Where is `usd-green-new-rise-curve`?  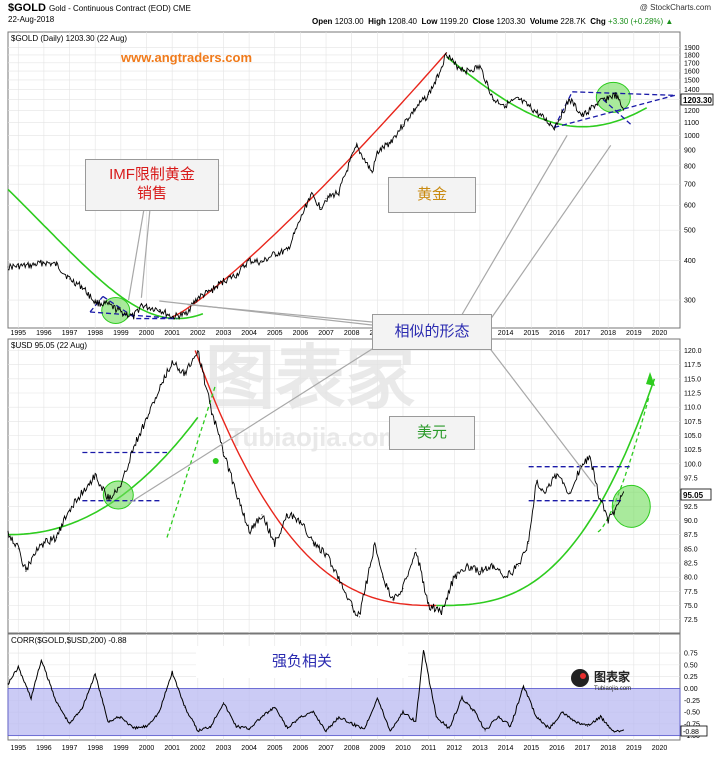
usd-green-new-rise-curve is located at coordinates (546, 492).